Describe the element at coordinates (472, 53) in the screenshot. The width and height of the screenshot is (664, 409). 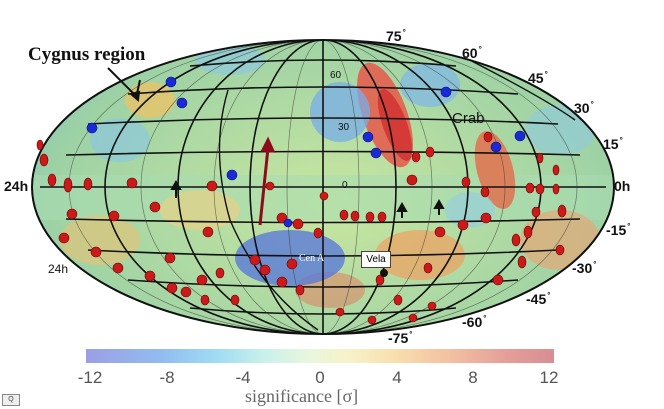
I see `lat-60: 60°` at that location.